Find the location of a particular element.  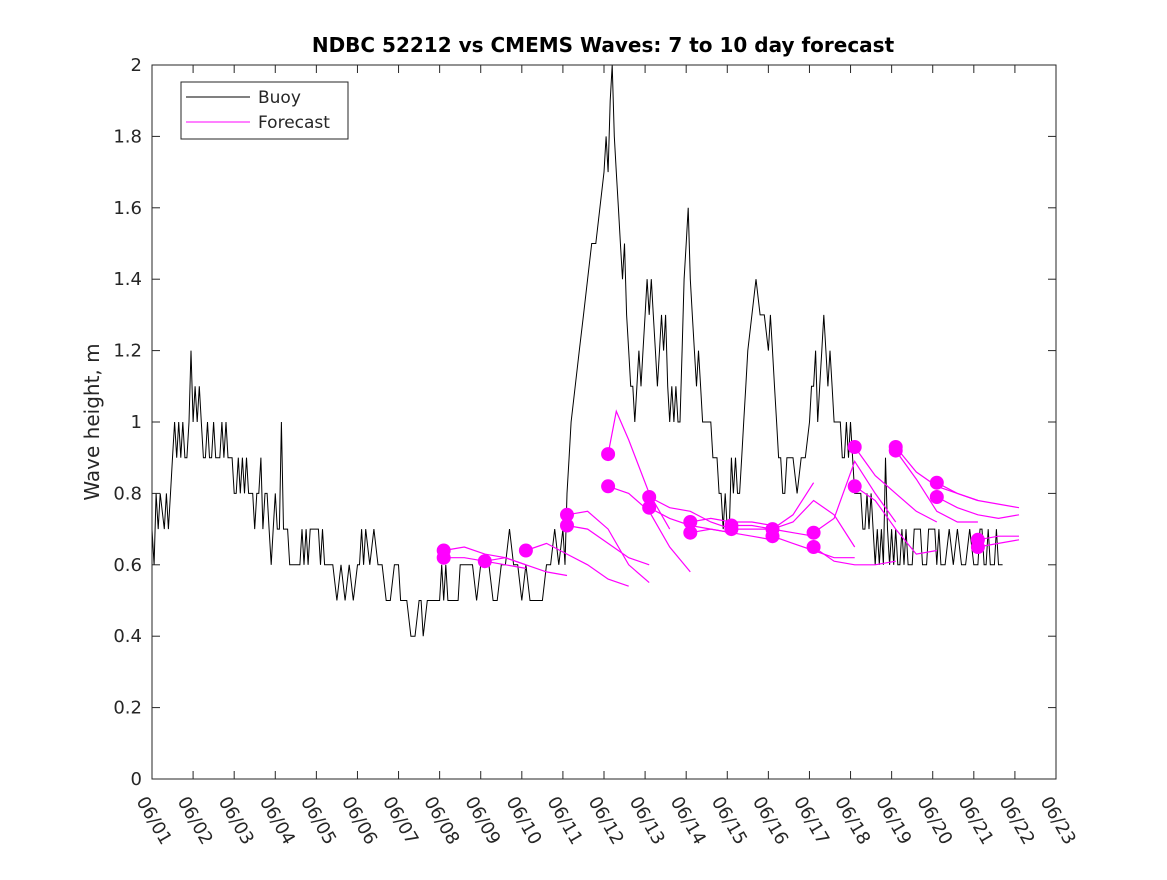

legend-label-forecast: Forecast is located at coordinates (294, 123).